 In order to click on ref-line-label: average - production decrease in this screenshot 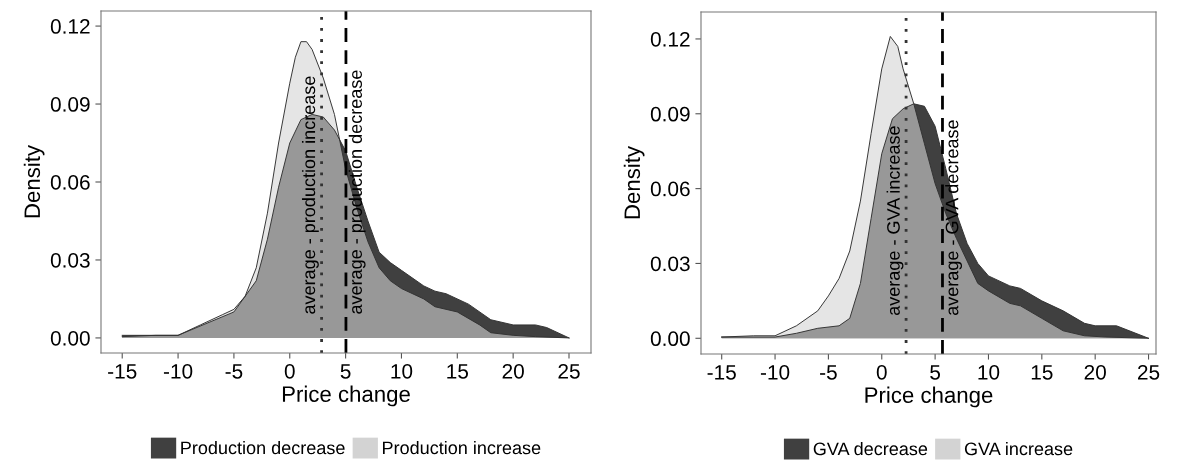, I will do `click(357, 192)`.